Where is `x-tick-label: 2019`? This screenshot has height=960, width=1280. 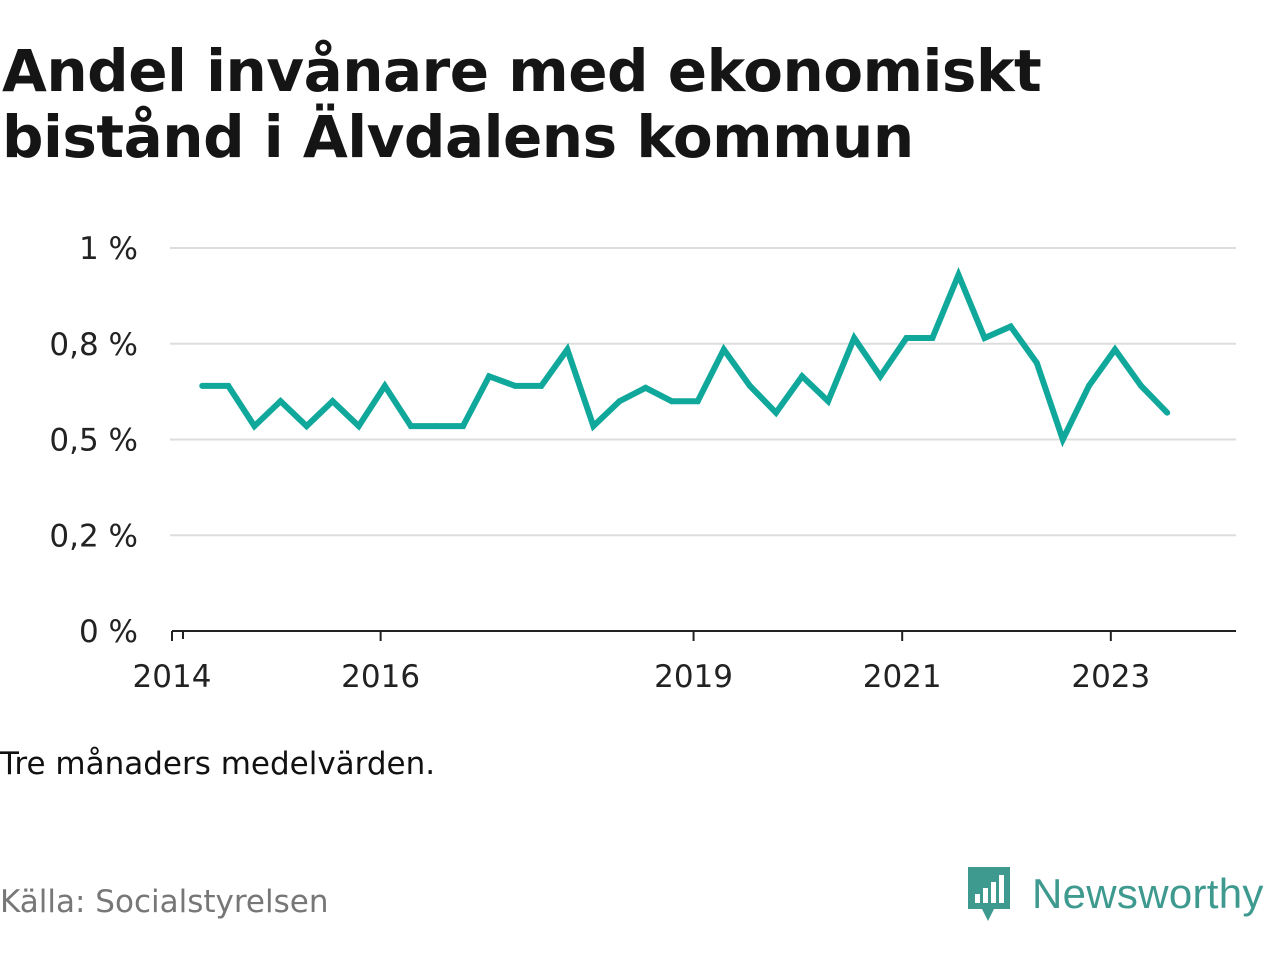
x-tick-label: 2019 is located at coordinates (693, 677).